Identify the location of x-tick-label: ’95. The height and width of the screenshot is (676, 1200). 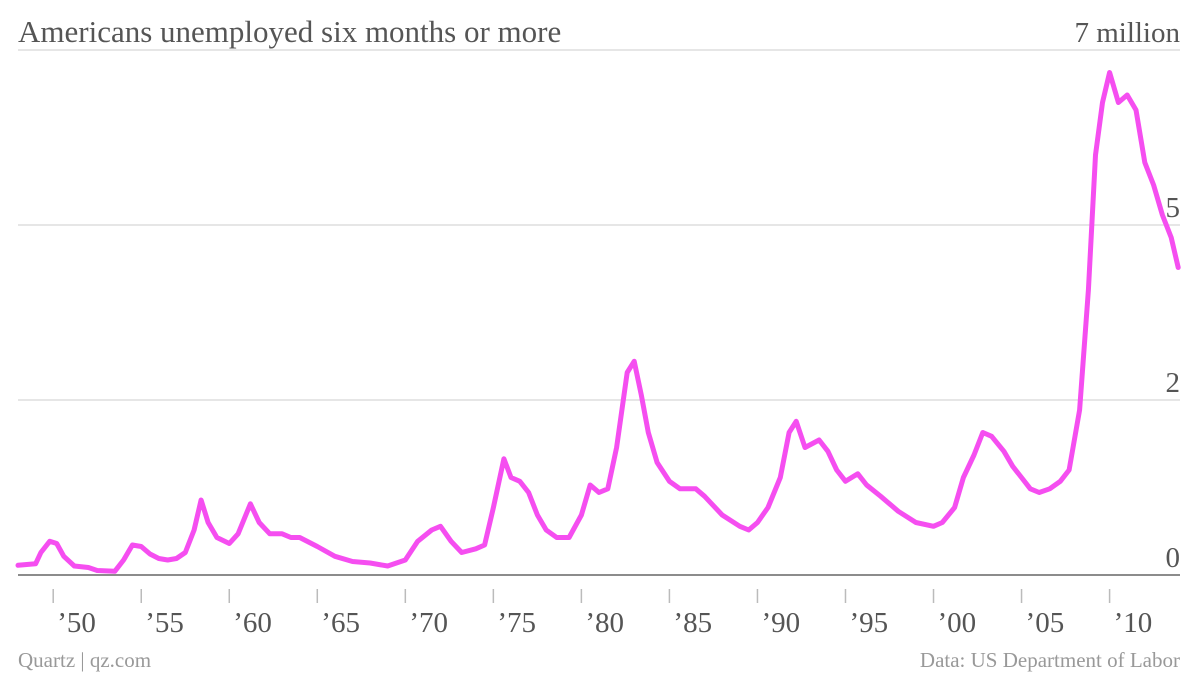
(868, 623).